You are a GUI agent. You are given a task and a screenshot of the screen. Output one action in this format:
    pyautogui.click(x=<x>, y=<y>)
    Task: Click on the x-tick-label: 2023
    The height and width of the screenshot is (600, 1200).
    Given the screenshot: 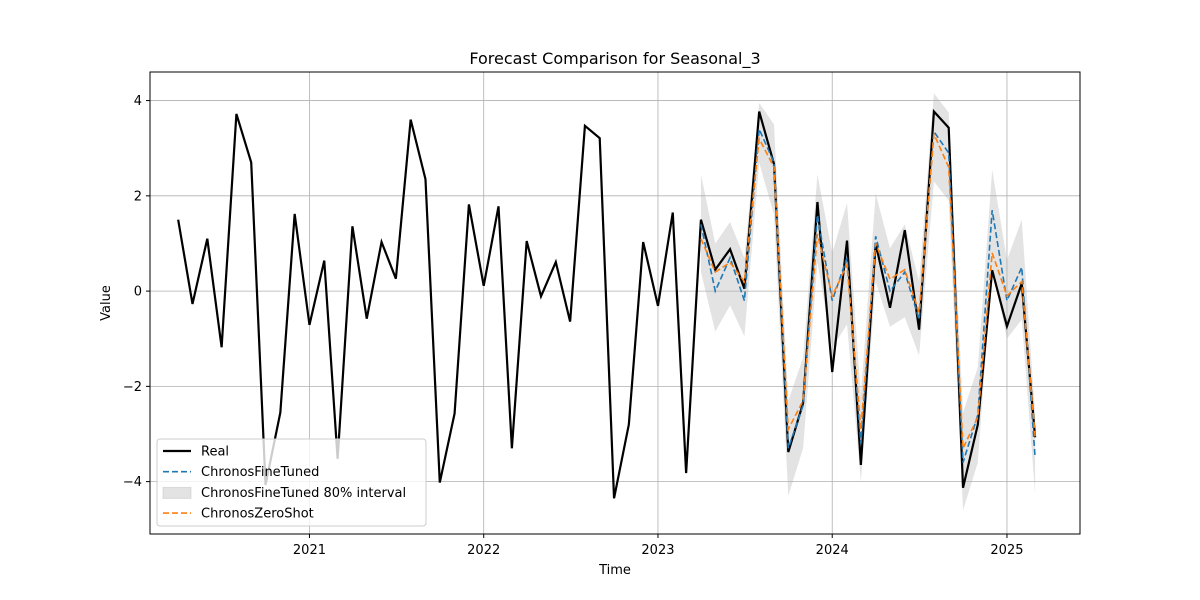 What is the action you would take?
    pyautogui.click(x=657, y=550)
    